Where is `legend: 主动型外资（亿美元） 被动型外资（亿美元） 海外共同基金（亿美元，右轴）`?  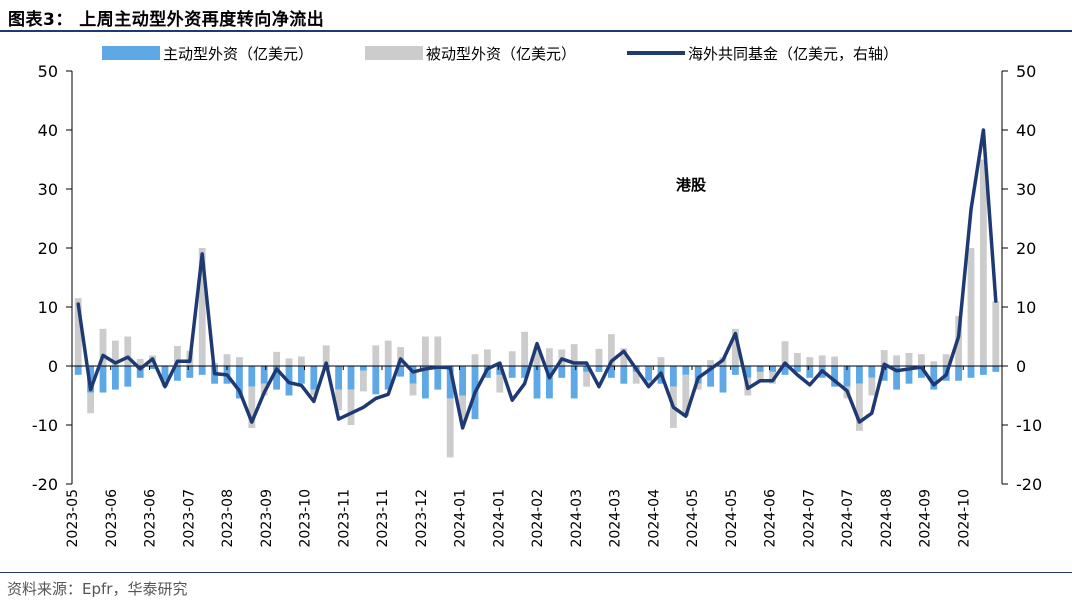 legend: 主动型外资（亿美元） 被动型外资（亿美元） 海外共同基金（亿美元，右轴） is located at coordinates (500, 54).